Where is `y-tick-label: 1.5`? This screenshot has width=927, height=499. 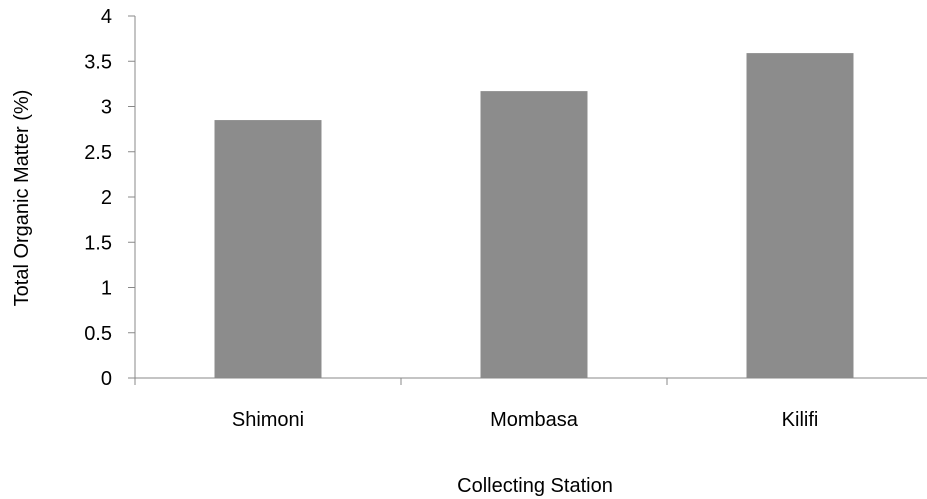
y-tick-label: 1.5 is located at coordinates (98, 243).